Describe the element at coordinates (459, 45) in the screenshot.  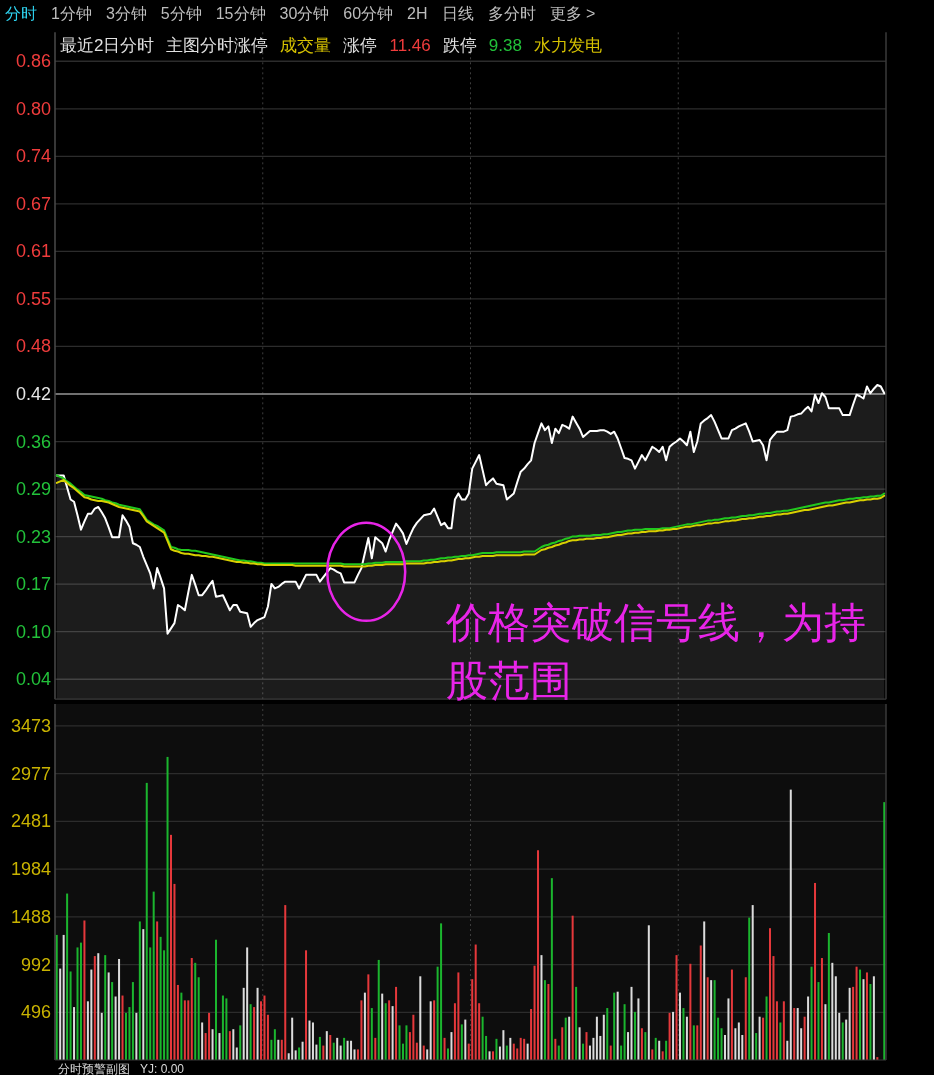
I see `annotation: 跌停` at that location.